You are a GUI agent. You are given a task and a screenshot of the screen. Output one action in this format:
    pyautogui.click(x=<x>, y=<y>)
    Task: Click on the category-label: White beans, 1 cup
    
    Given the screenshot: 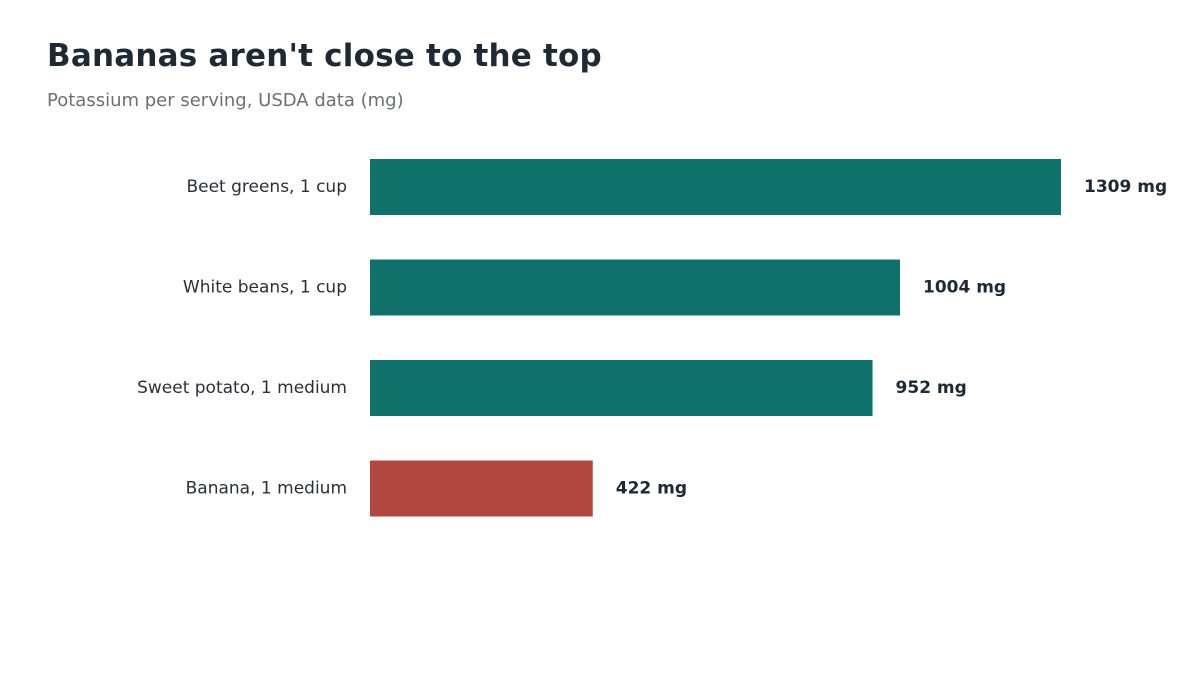 What is the action you would take?
    pyautogui.click(x=265, y=288)
    